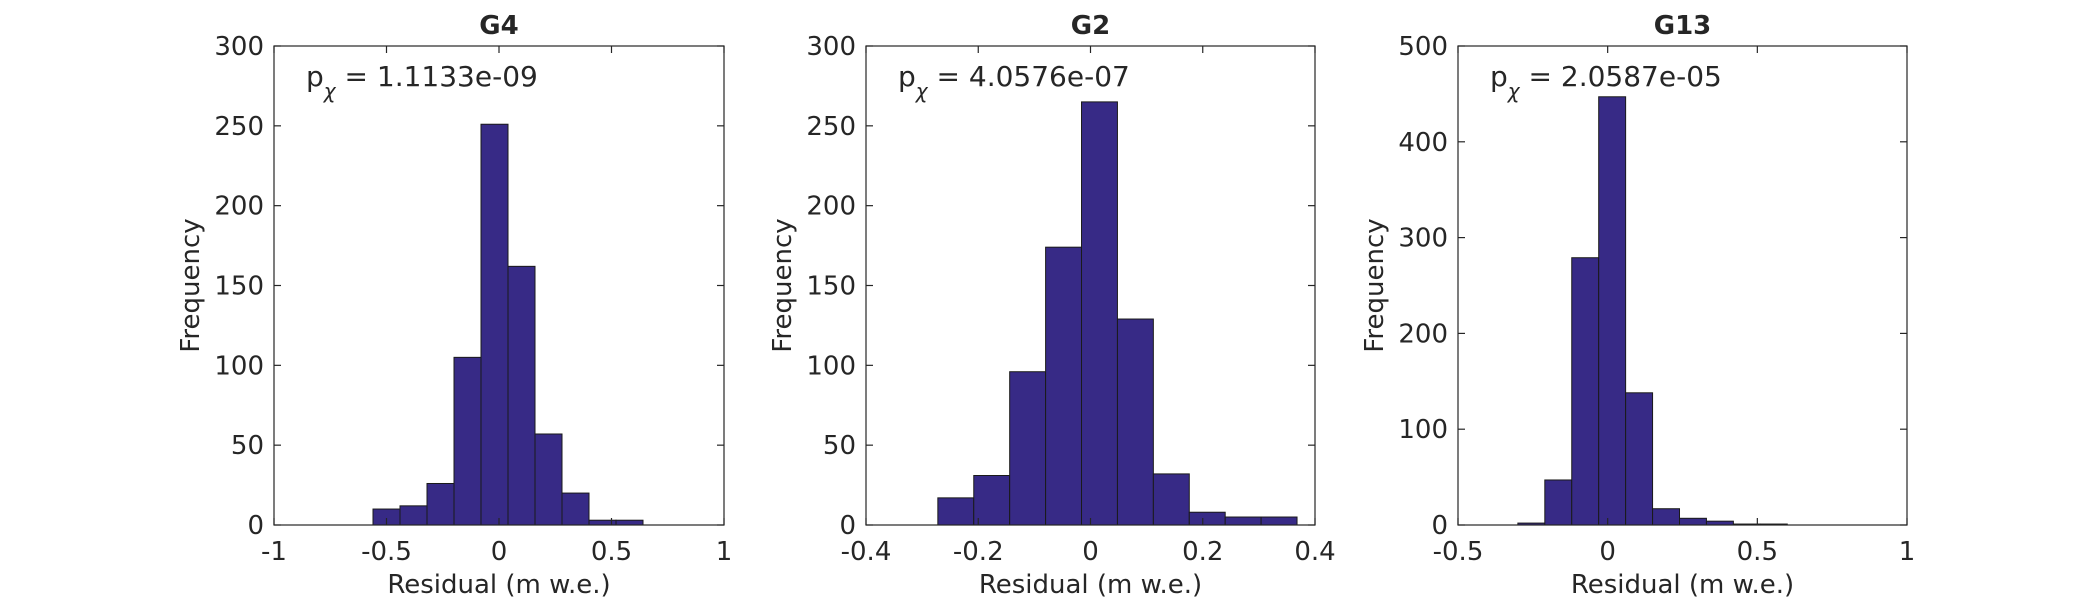 The height and width of the screenshot is (604, 2100). I want to click on chart-title: G4, so click(498, 26).